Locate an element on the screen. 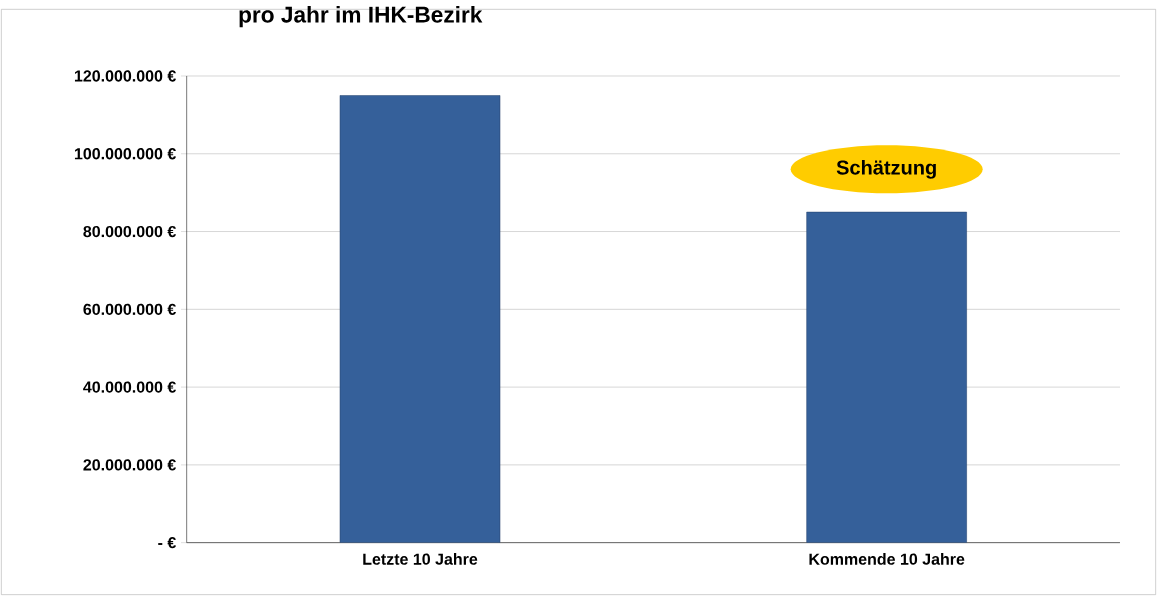 This screenshot has width=1157, height=596. y-tick-label: 40.000.000 € is located at coordinates (129, 387).